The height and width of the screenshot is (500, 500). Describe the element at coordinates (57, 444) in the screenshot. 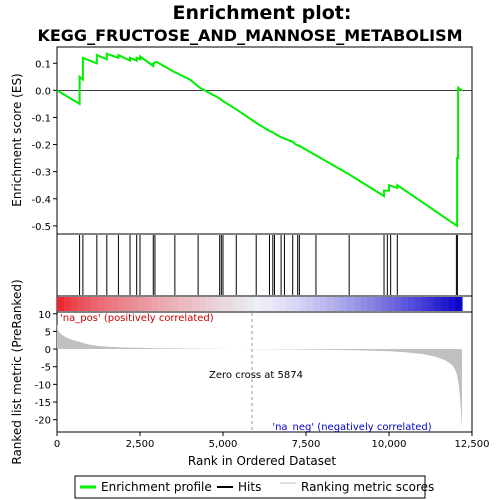

I see `metric-xtick-label: 0` at that location.